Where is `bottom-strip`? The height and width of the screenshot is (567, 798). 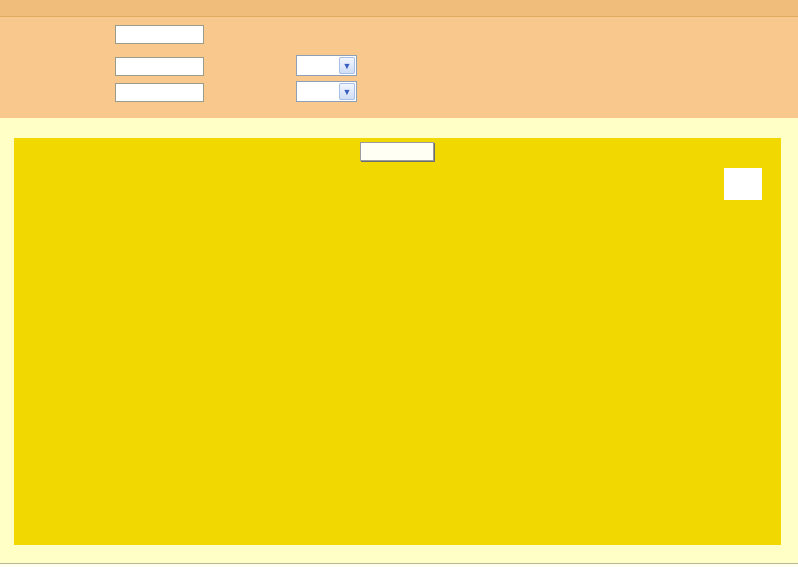
bottom-strip is located at coordinates (399, 565).